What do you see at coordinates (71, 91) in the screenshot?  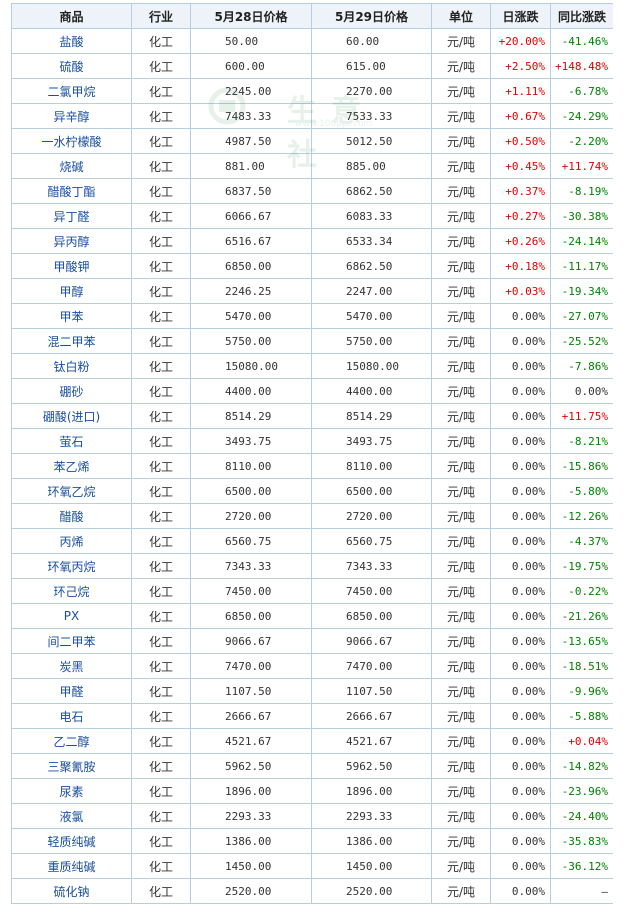 I see `commodity-link: 二氯甲烷` at bounding box center [71, 91].